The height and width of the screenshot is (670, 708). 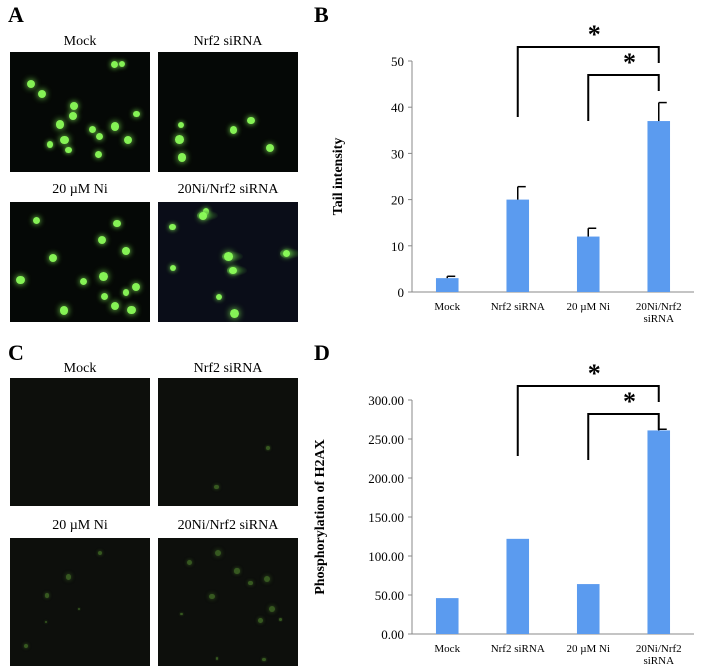 I want to click on micrograph-ni-comet, so click(x=80, y=262).